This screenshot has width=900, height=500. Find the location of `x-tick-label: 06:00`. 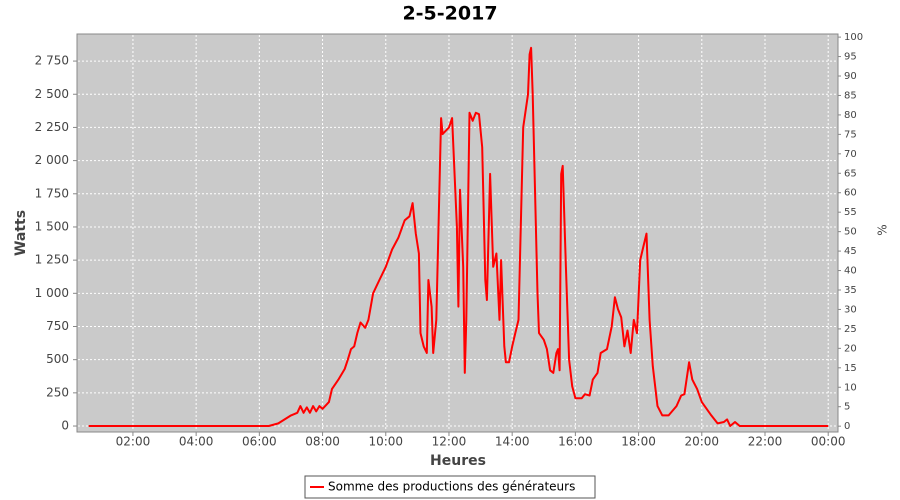

x-tick-label: 06:00 is located at coordinates (259, 442).